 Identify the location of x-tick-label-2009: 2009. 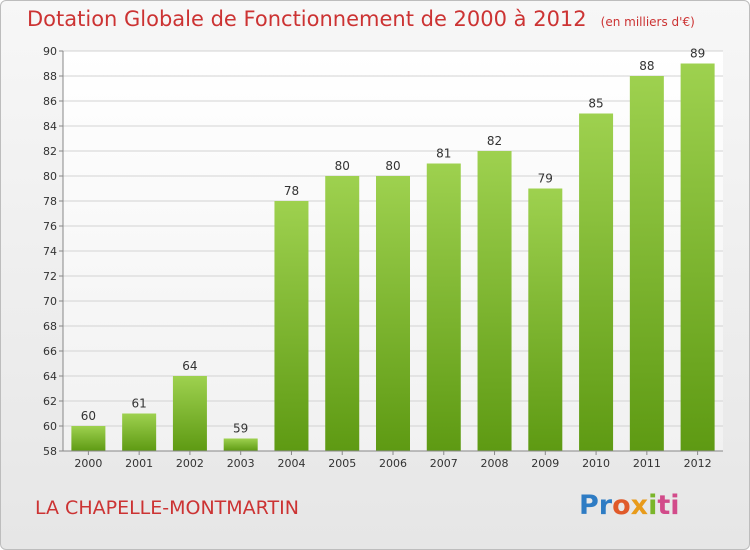
(545, 463).